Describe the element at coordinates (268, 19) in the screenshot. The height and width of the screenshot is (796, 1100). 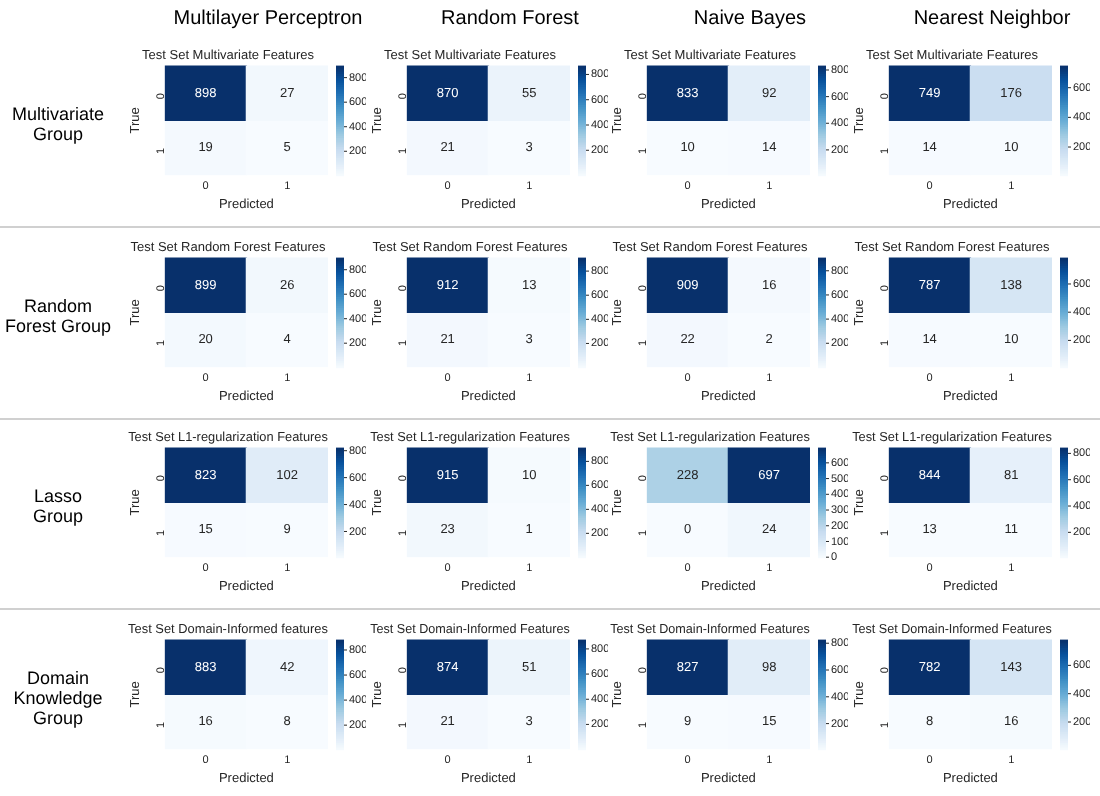
I see `text: Multilayer Perceptron` at that location.